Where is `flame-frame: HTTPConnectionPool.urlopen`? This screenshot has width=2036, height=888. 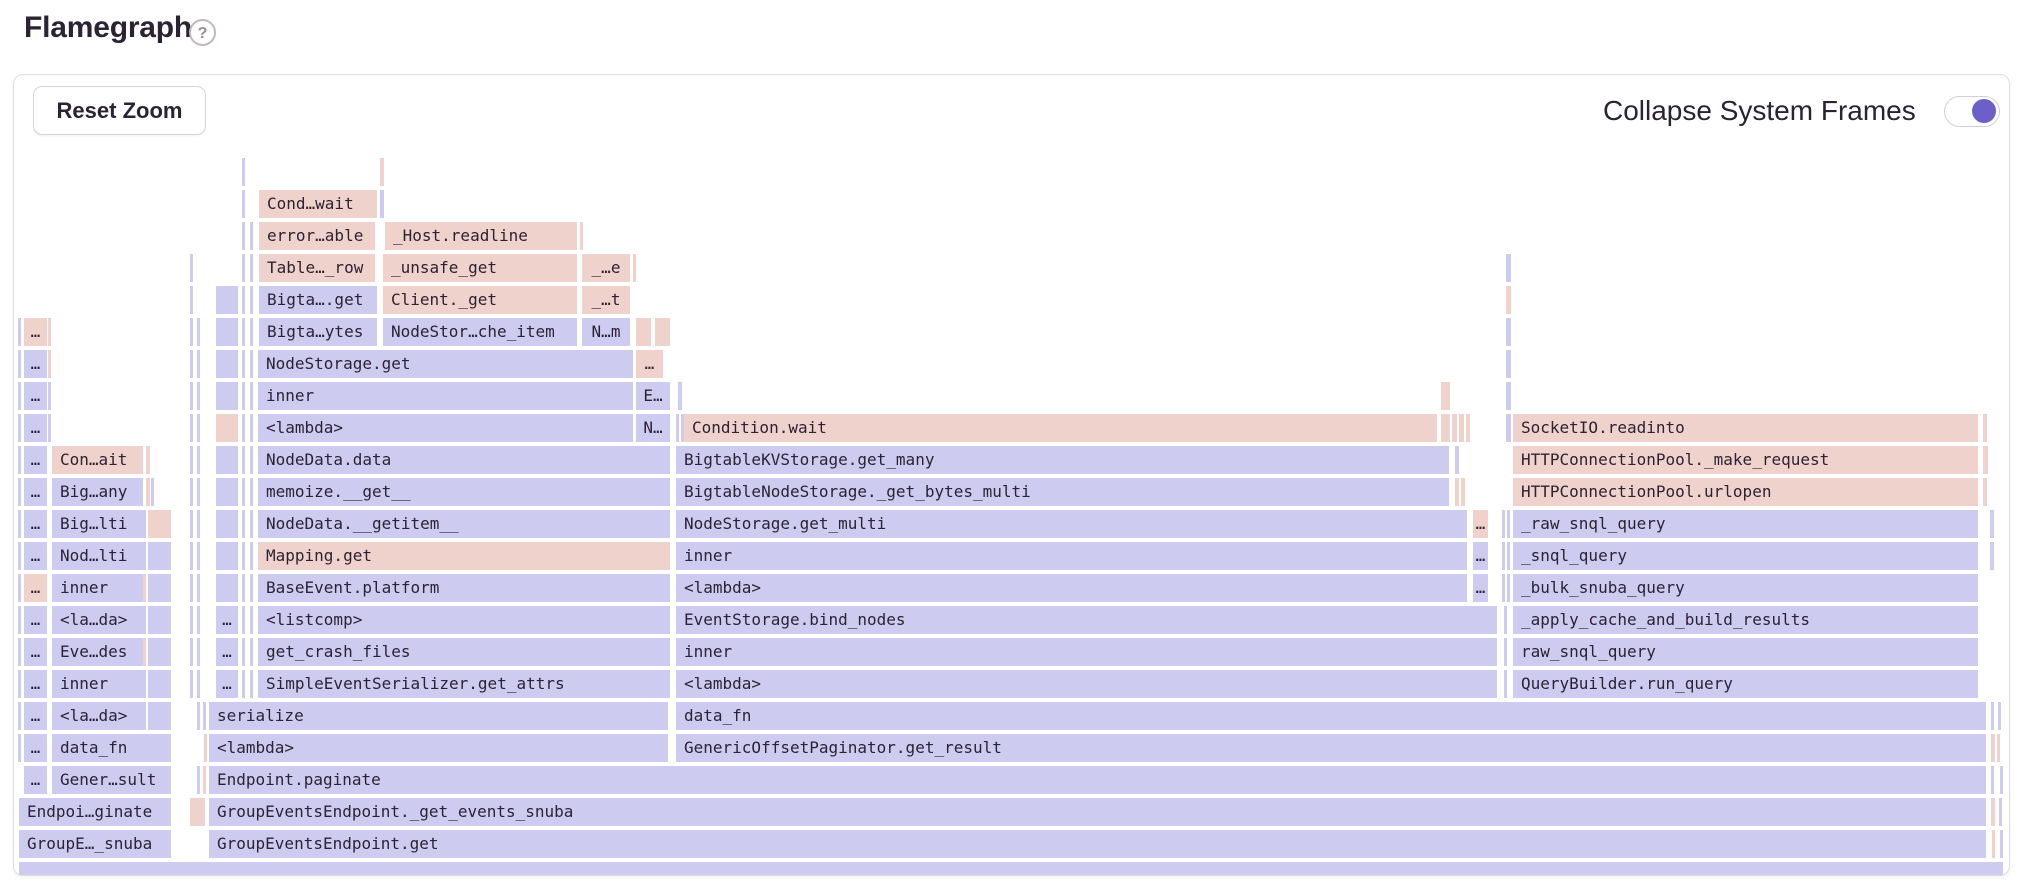 flame-frame: HTTPConnectionPool.urlopen is located at coordinates (1745, 492).